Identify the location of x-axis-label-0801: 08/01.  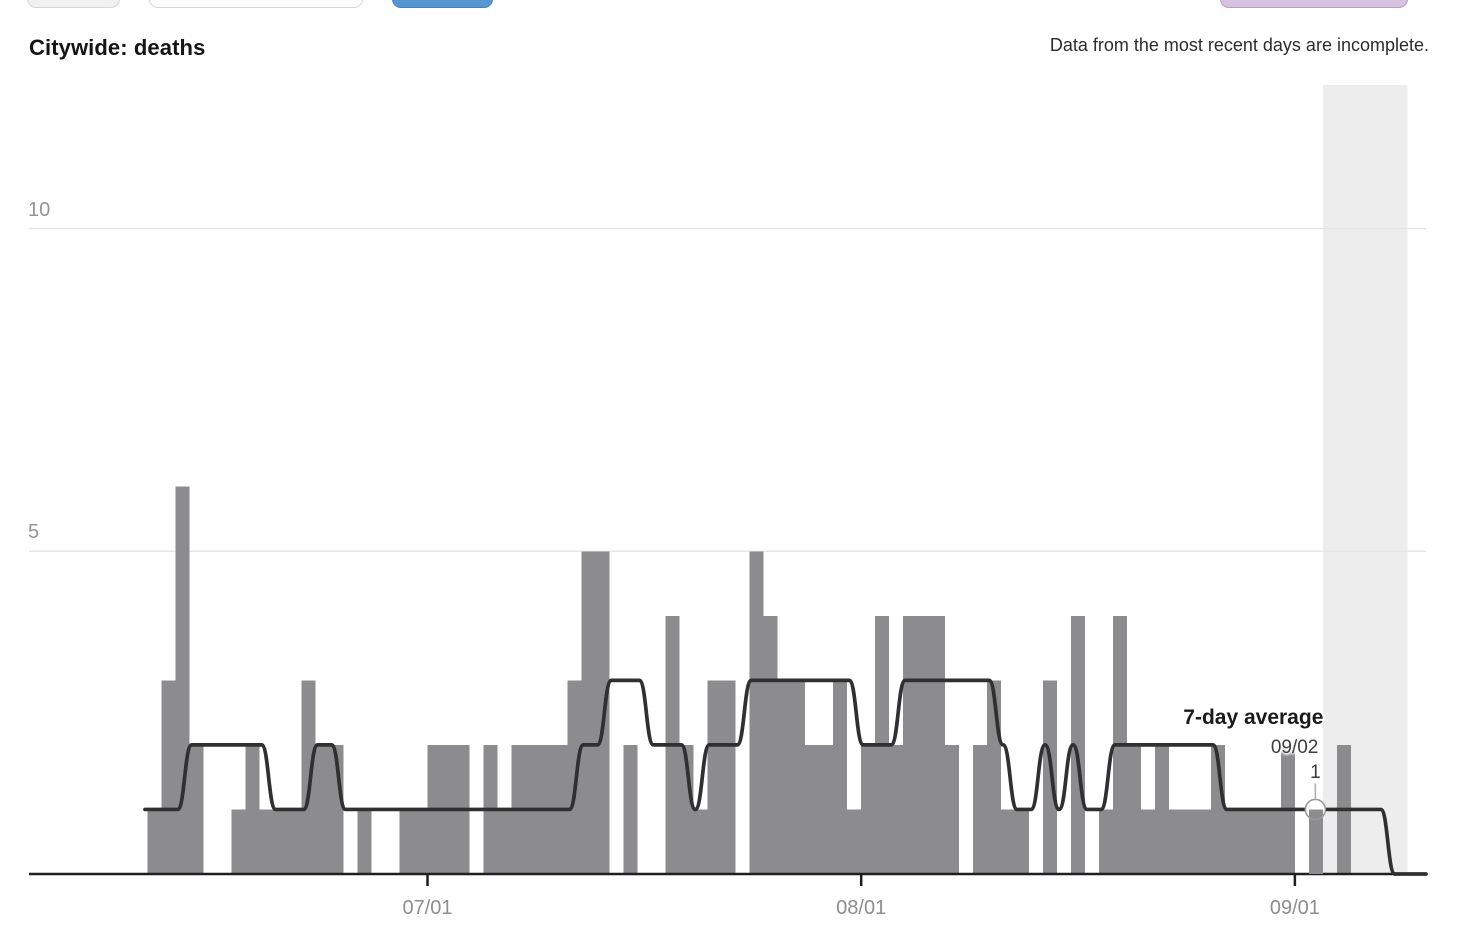
(861, 908).